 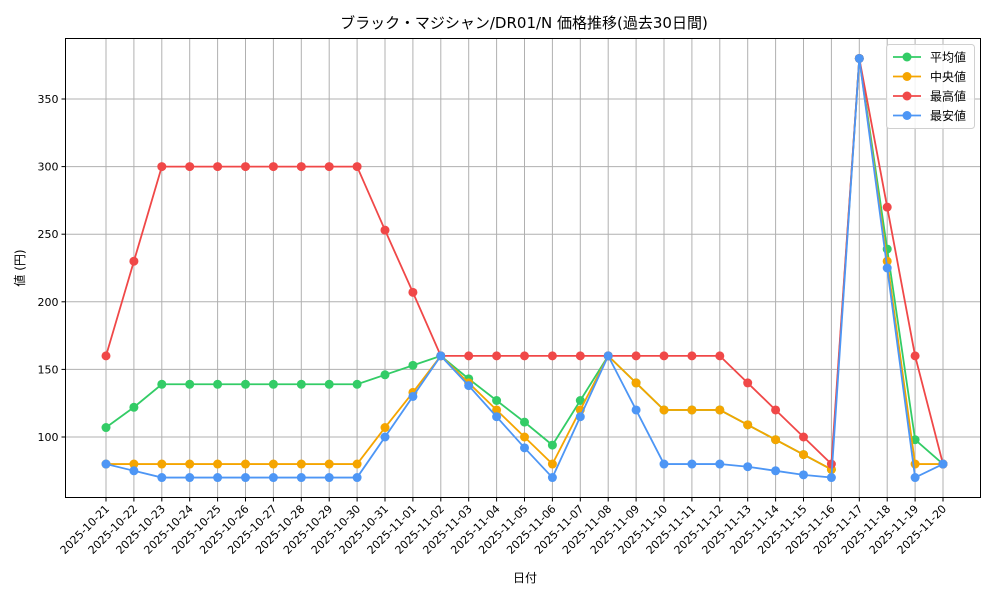 What do you see at coordinates (48, 302) in the screenshot?
I see `y-tick-label: 200` at bounding box center [48, 302].